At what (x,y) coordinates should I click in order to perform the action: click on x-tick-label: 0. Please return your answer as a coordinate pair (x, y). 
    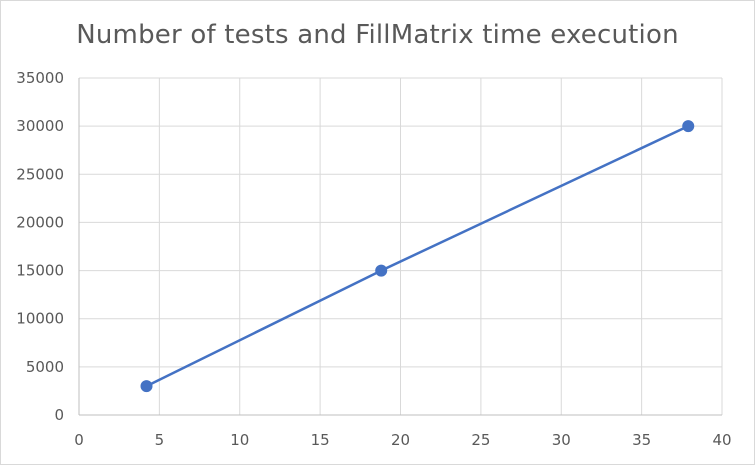
    Looking at the image, I should click on (79, 440).